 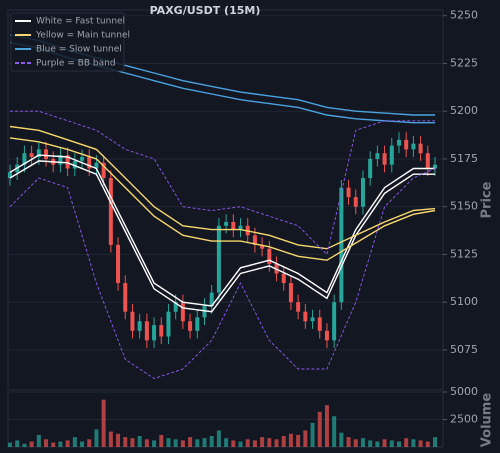 I want to click on y2-tick-label: 5000, so click(x=464, y=391).